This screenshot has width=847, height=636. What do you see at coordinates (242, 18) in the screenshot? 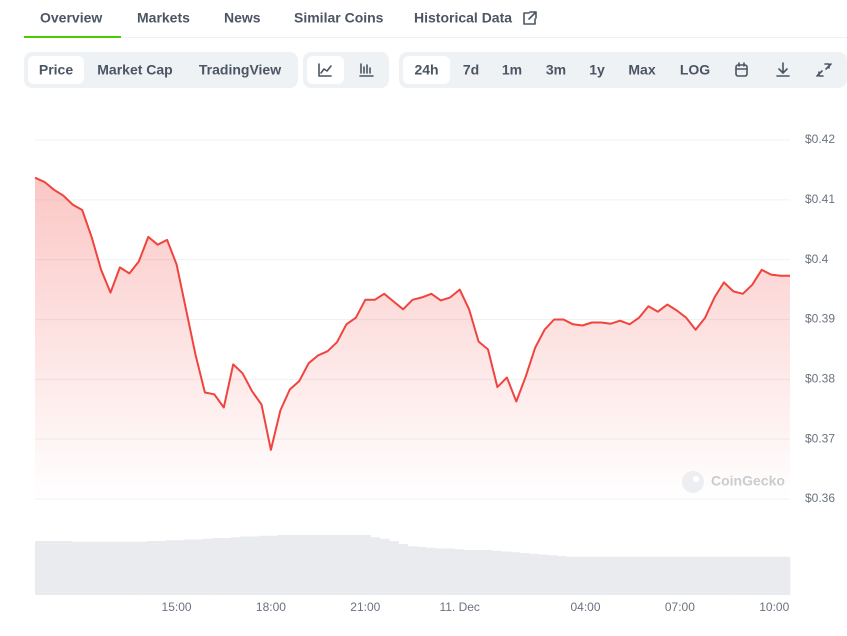
I see `tab: News` at bounding box center [242, 18].